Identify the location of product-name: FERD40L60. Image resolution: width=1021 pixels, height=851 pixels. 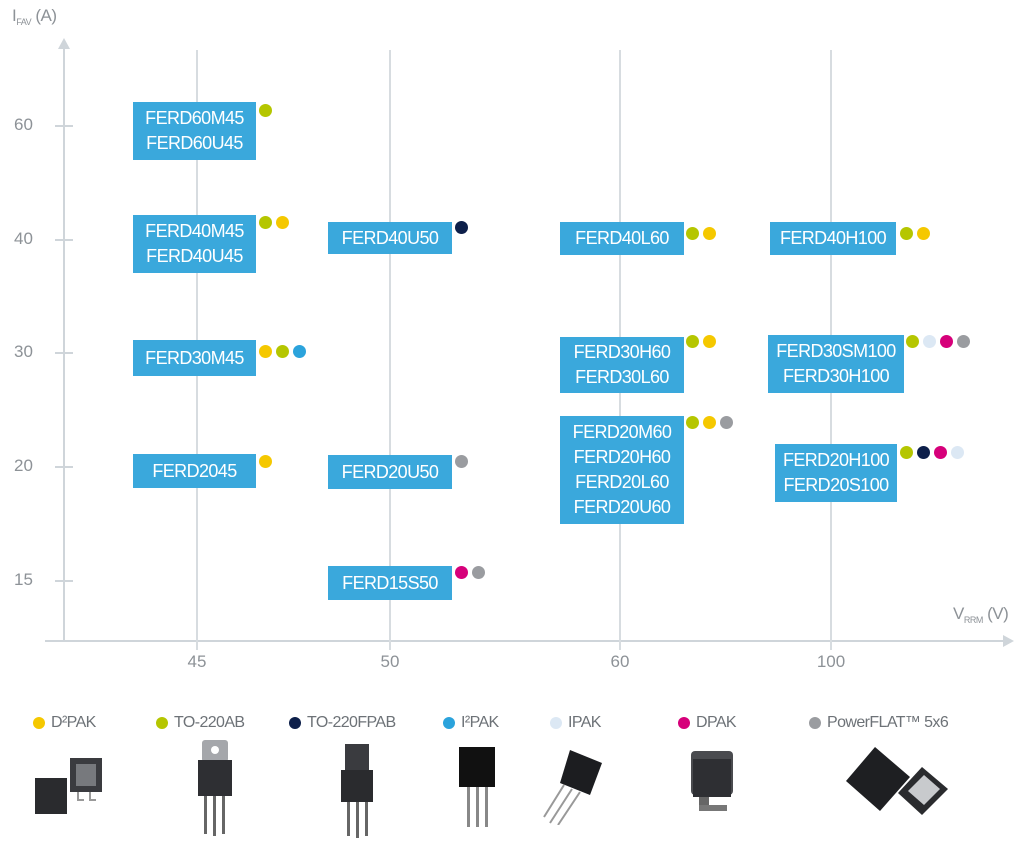
(622, 238).